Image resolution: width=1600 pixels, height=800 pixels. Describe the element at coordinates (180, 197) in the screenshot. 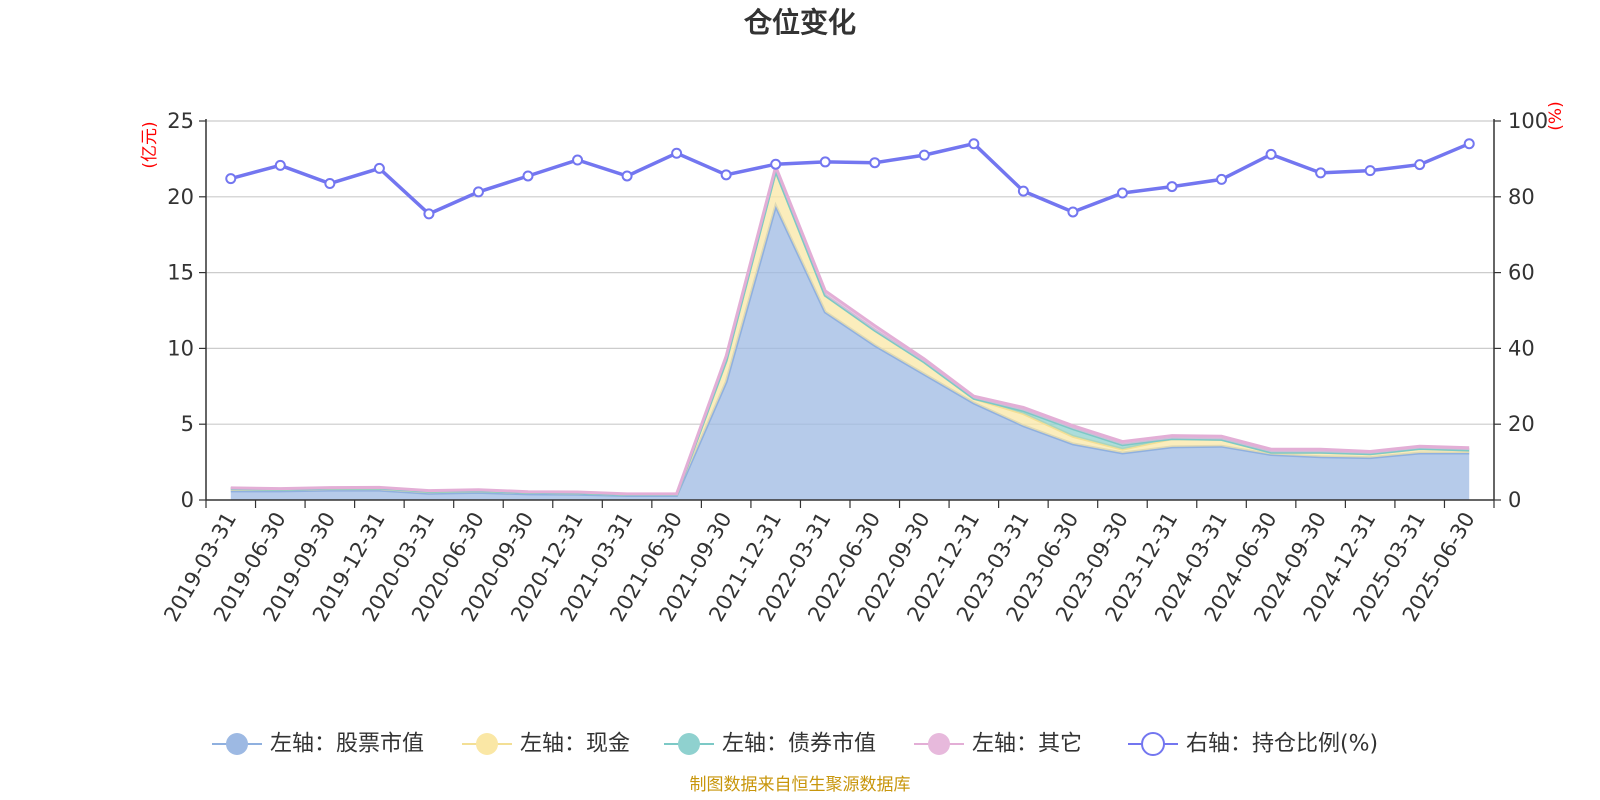

I see `left-axis-tick-label: 20` at that location.